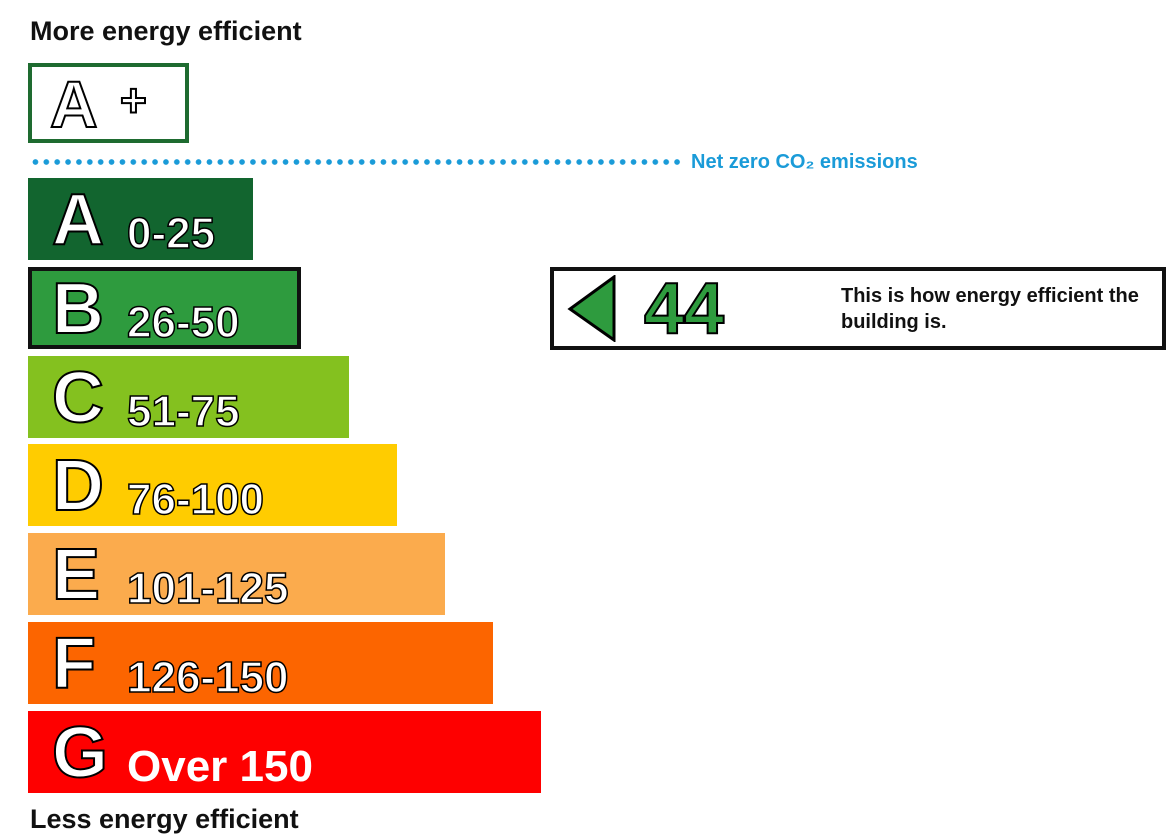 This screenshot has width=1172, height=838. Describe the element at coordinates (591, 308) in the screenshot. I see `arrow-left-icon` at that location.